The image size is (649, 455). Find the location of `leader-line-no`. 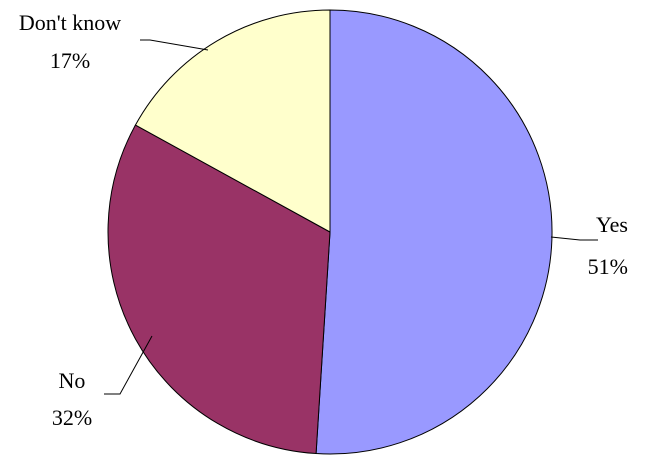

leader-line-no is located at coordinates (128, 365).